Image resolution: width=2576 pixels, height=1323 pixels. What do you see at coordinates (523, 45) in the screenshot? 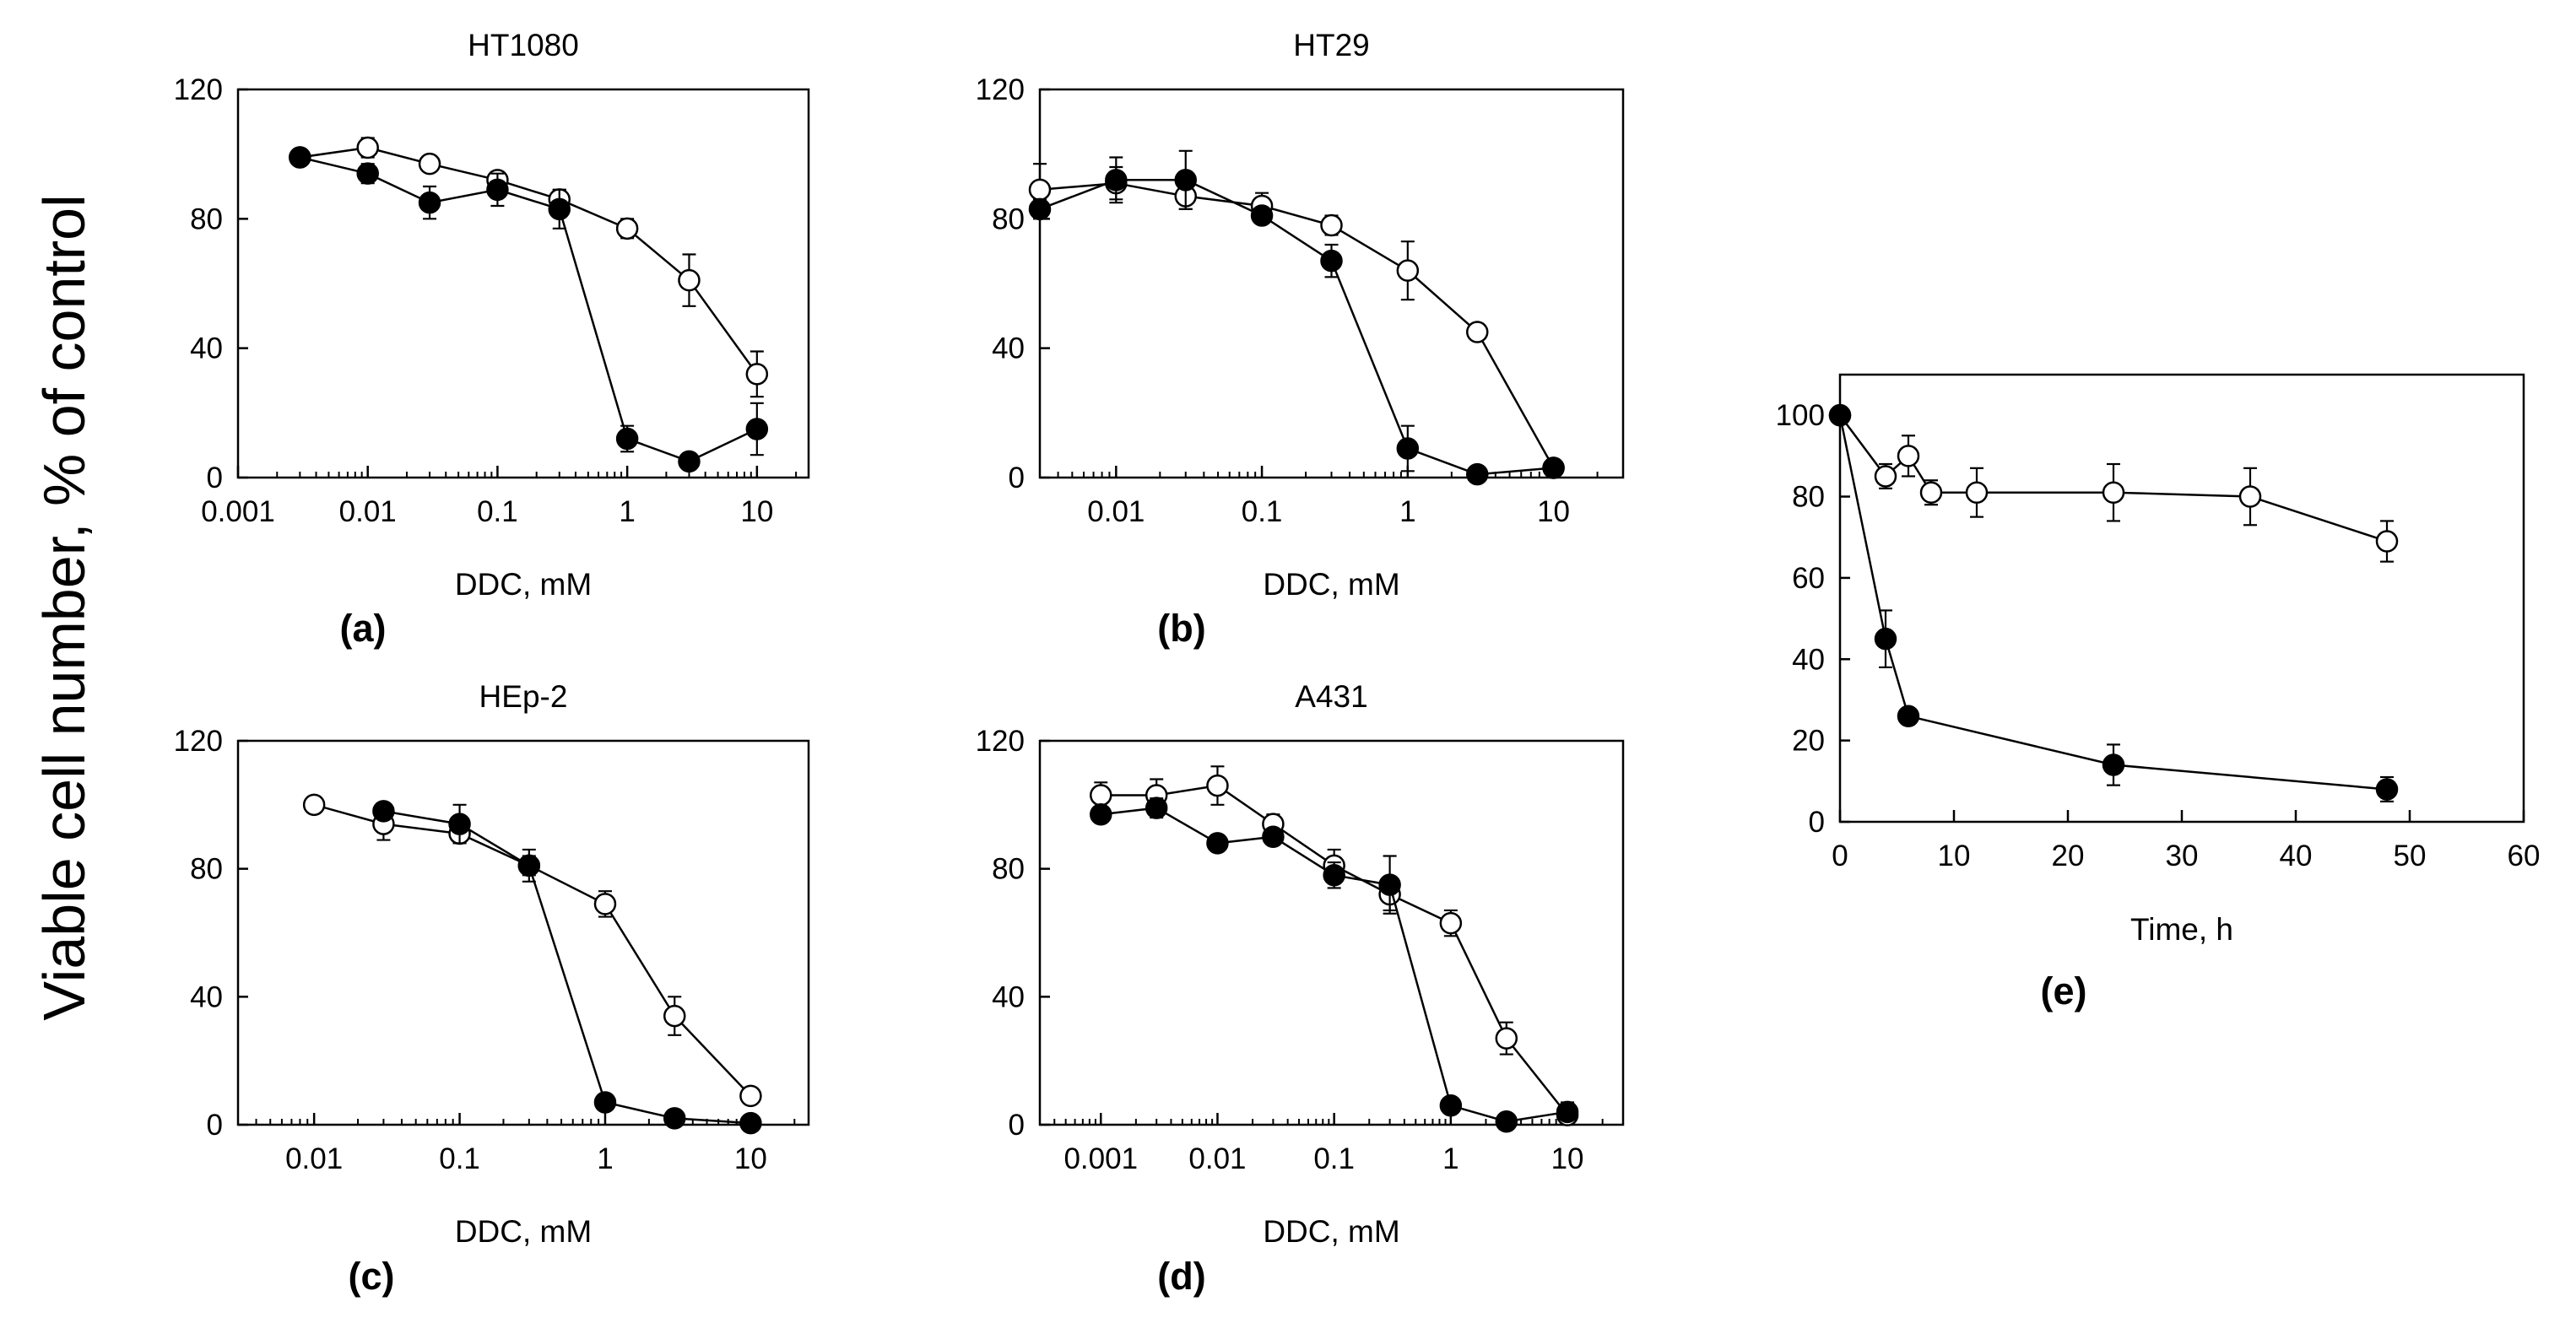
I see `chart-title: HT1080` at bounding box center [523, 45].